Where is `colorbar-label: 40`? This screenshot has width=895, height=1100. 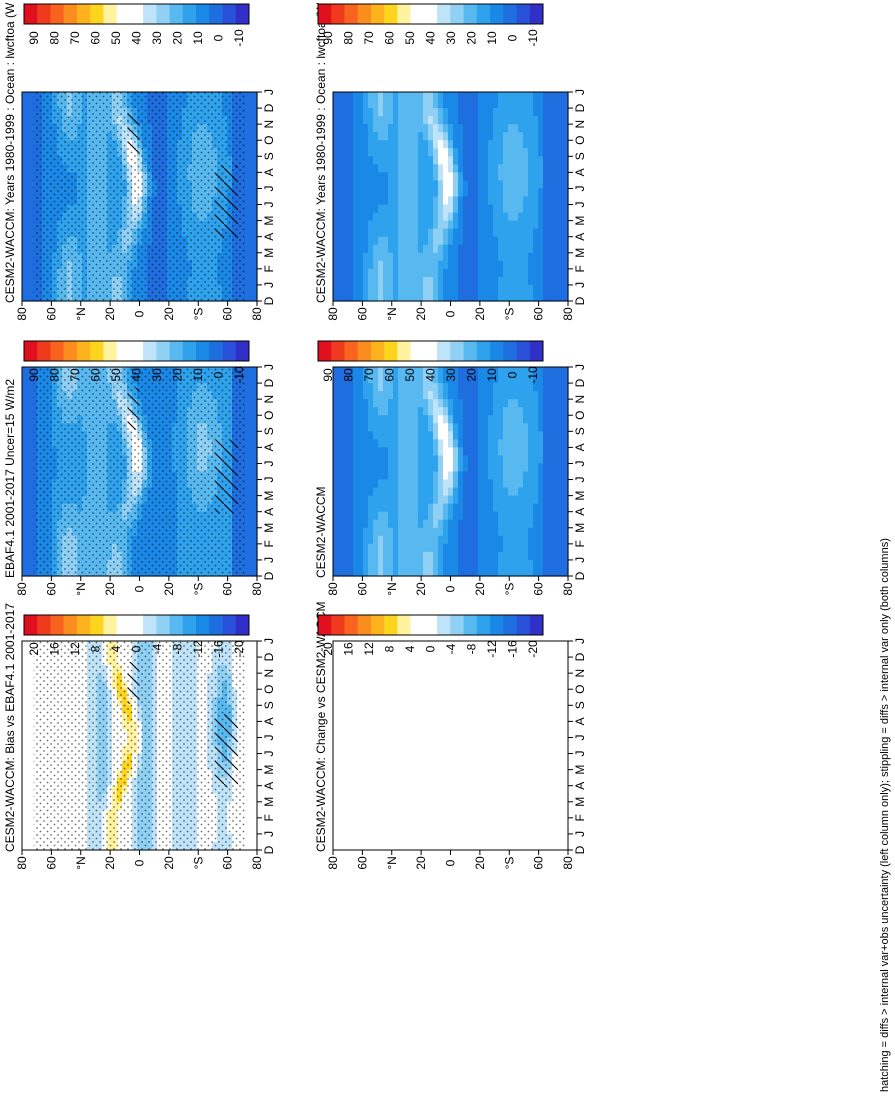
colorbar-label: 40 is located at coordinates (431, 38).